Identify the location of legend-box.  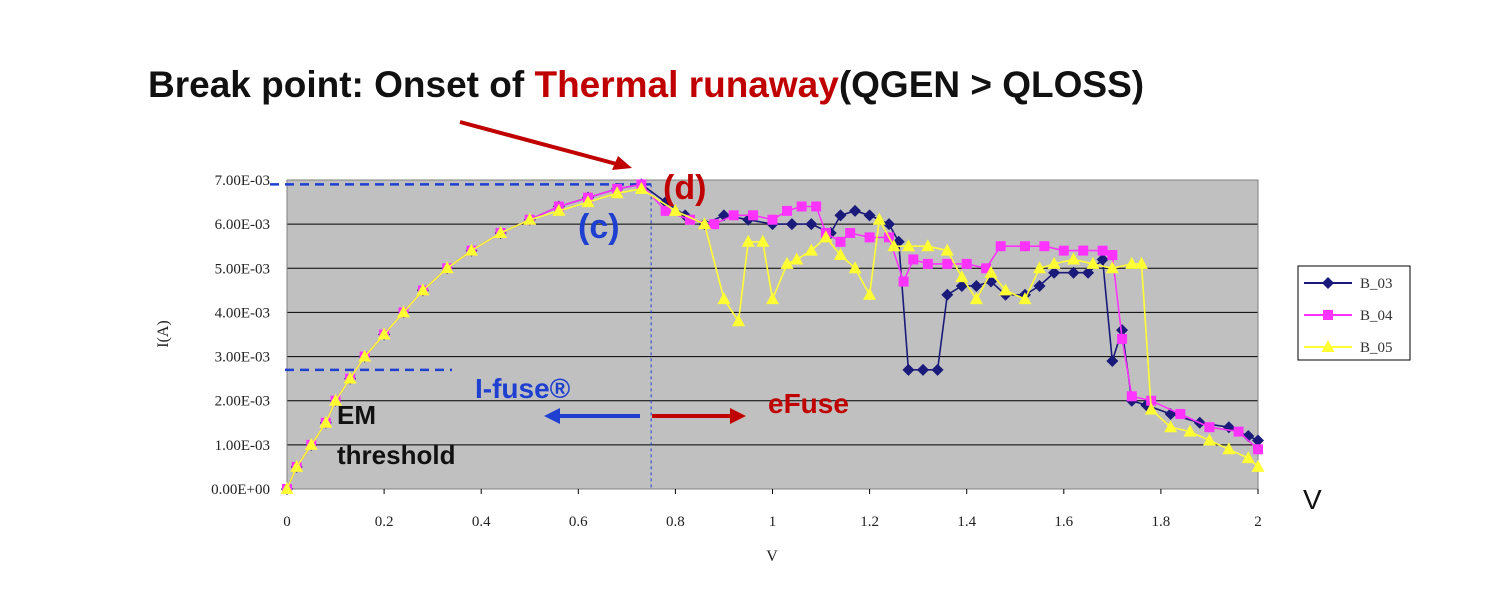
(1354, 313).